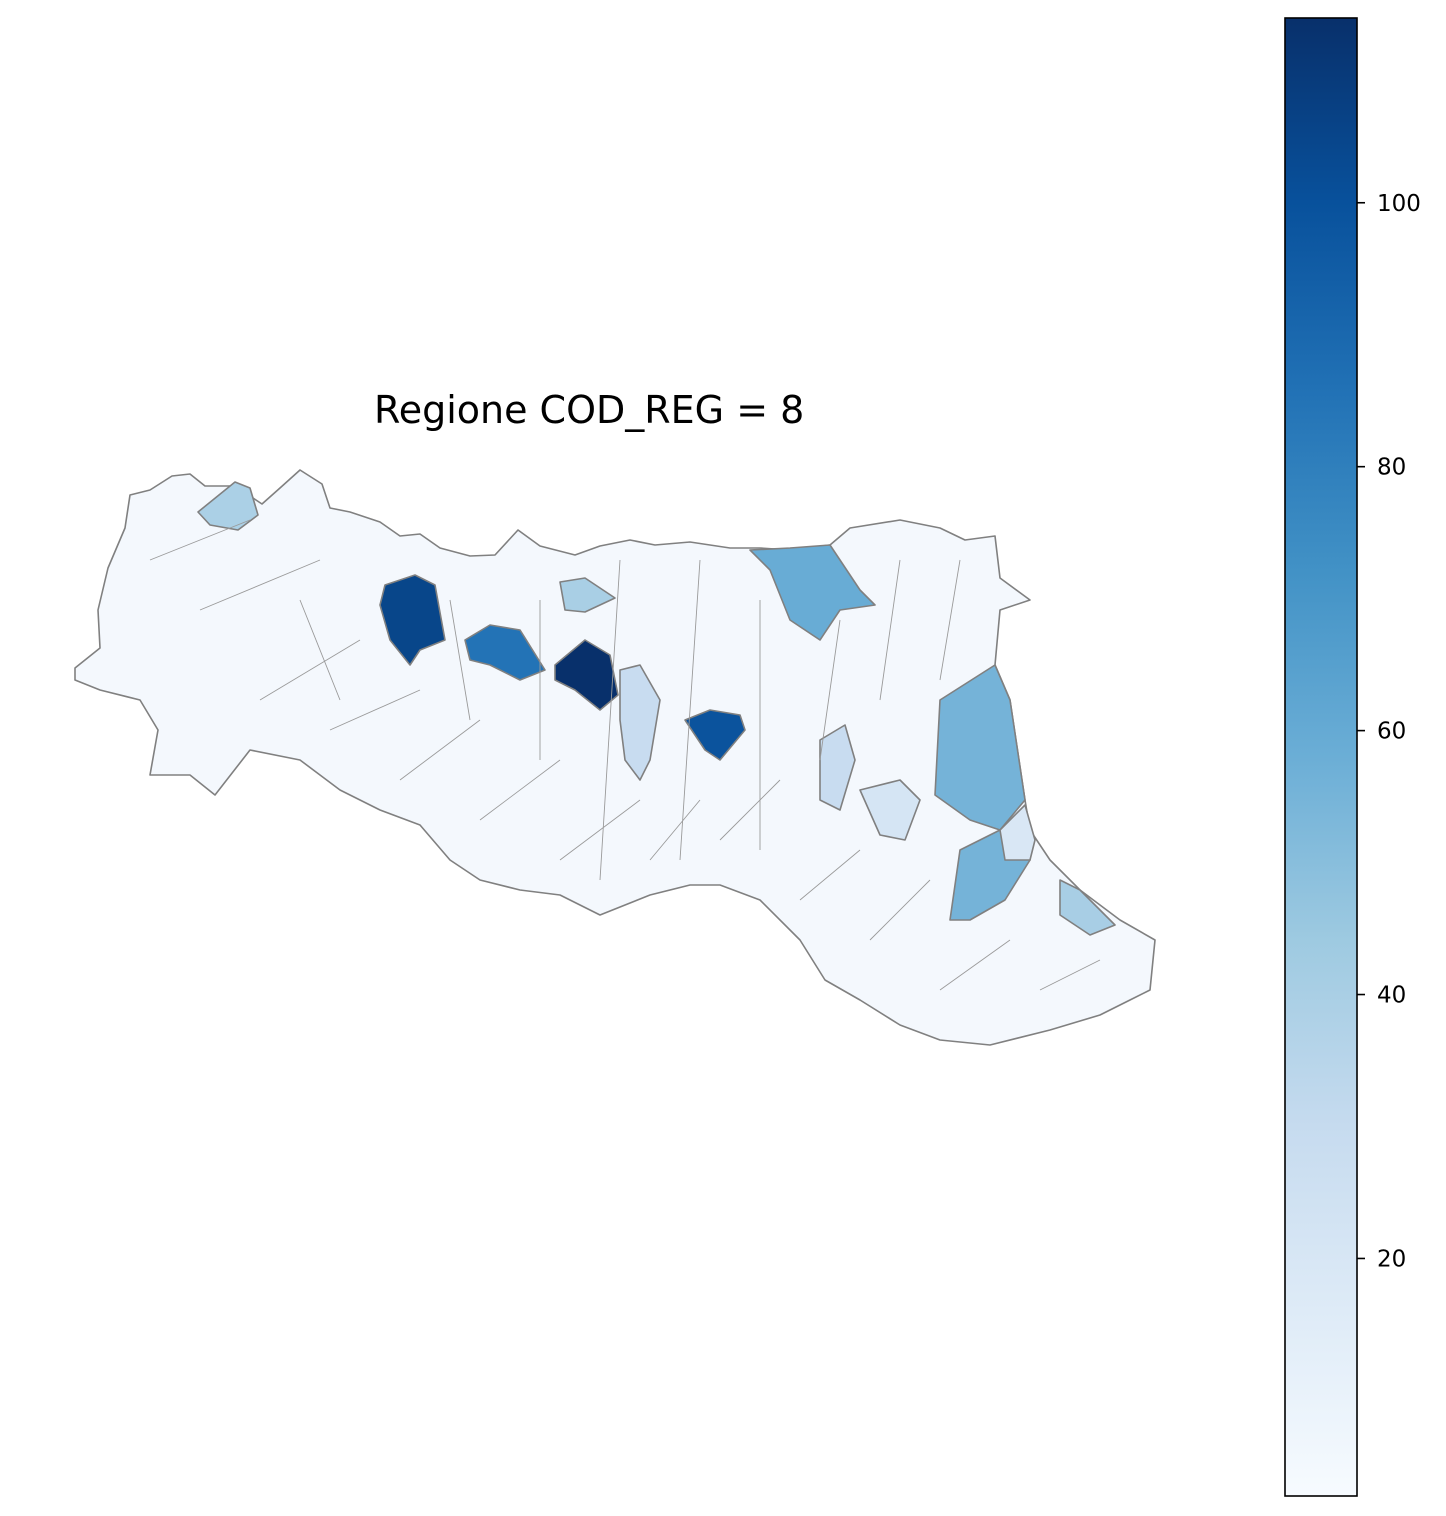 This screenshot has width=1446, height=1516. Describe the element at coordinates (1087, 907) in the screenshot. I see `region-coast-rimini` at that location.